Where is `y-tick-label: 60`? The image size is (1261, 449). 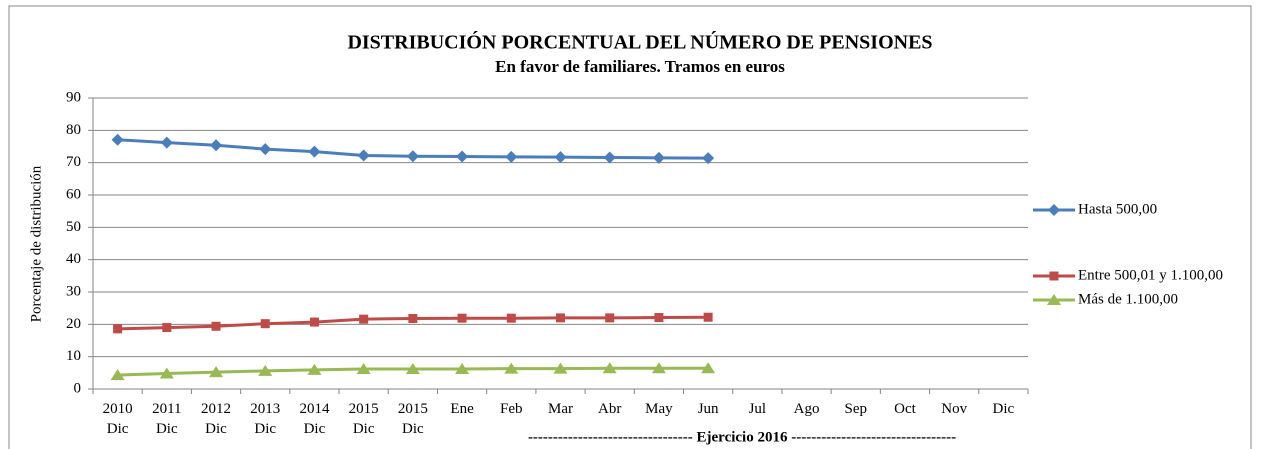 y-tick-label: 60 is located at coordinates (73, 194).